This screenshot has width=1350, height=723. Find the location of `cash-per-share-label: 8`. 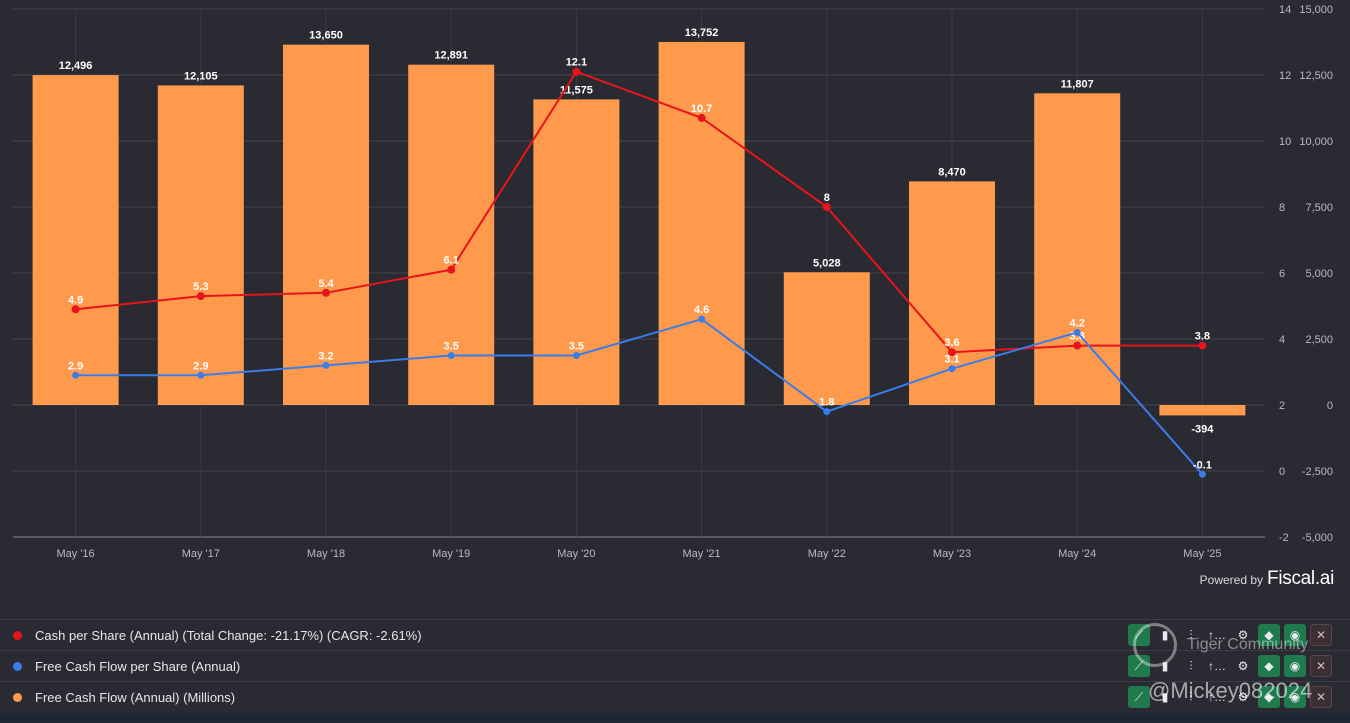

cash-per-share-label: 8 is located at coordinates (827, 198).